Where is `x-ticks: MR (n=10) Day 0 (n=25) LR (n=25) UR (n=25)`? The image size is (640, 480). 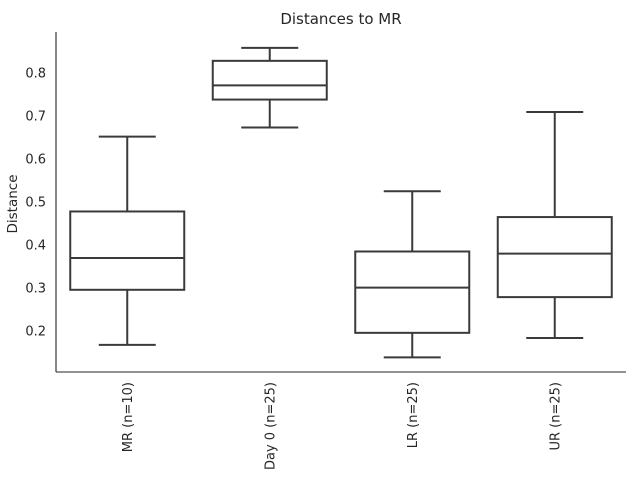
x-ticks: MR (n=10) Day 0 (n=25) LR (n=25) UR (n=25) is located at coordinates (342, 426).